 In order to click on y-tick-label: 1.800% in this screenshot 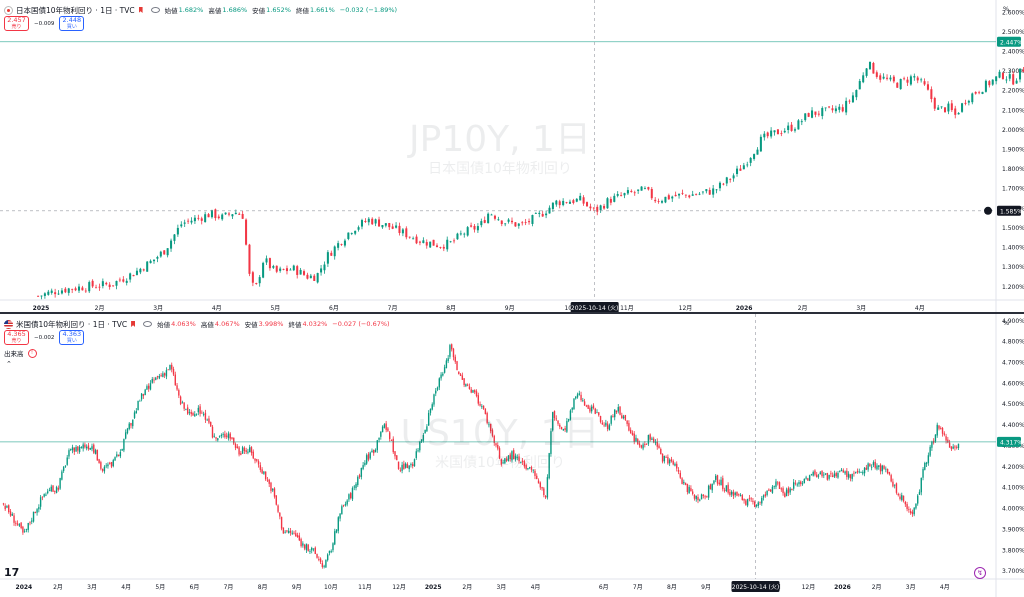, I will do `click(1013, 169)`.